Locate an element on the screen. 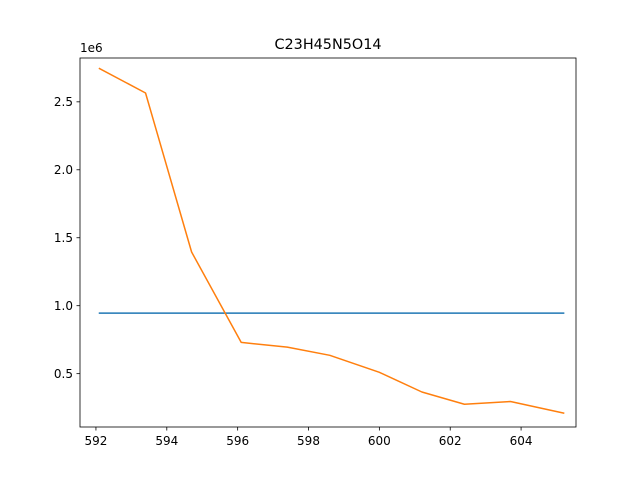  x-tick-label: 592 is located at coordinates (95, 441).